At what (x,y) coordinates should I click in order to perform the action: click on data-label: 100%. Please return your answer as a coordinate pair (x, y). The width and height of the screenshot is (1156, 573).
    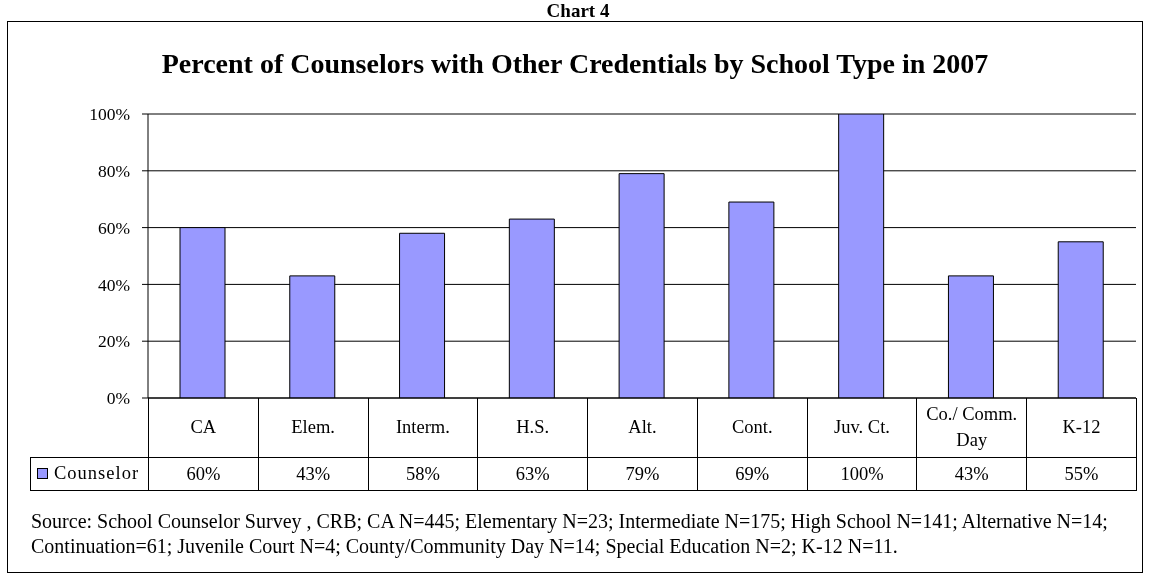
    Looking at the image, I should click on (862, 473).